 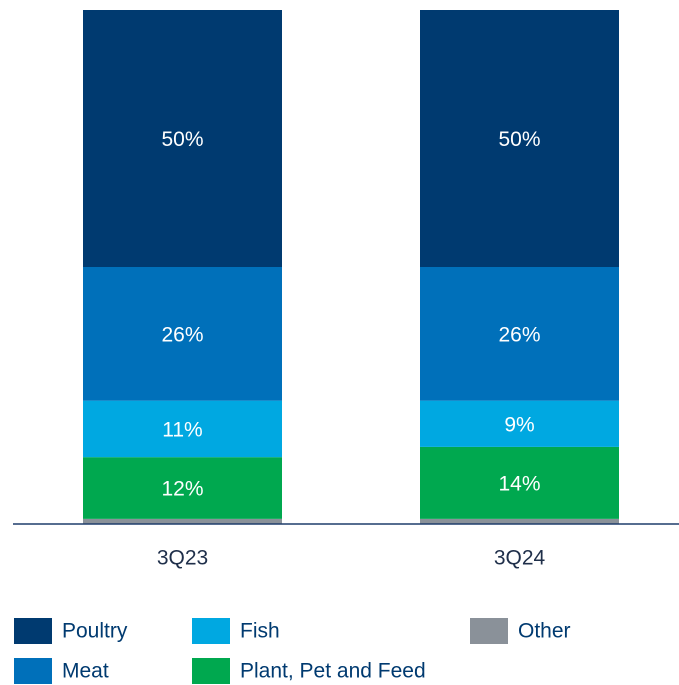 What do you see at coordinates (520, 558) in the screenshot?
I see `x-tick-label: 3Q24` at bounding box center [520, 558].